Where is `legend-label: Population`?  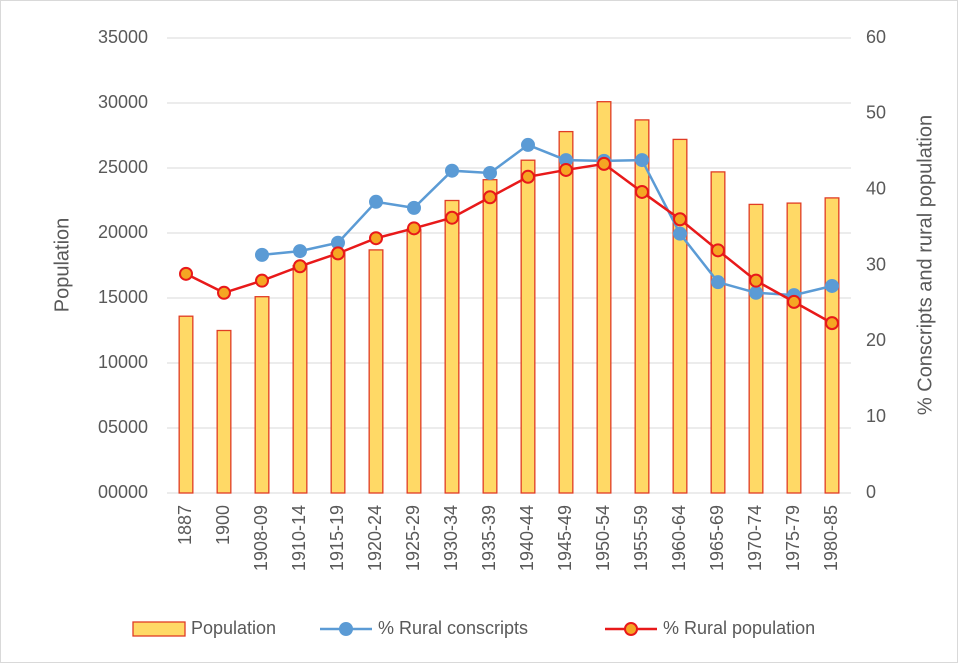
legend-label: Population is located at coordinates (233, 628).